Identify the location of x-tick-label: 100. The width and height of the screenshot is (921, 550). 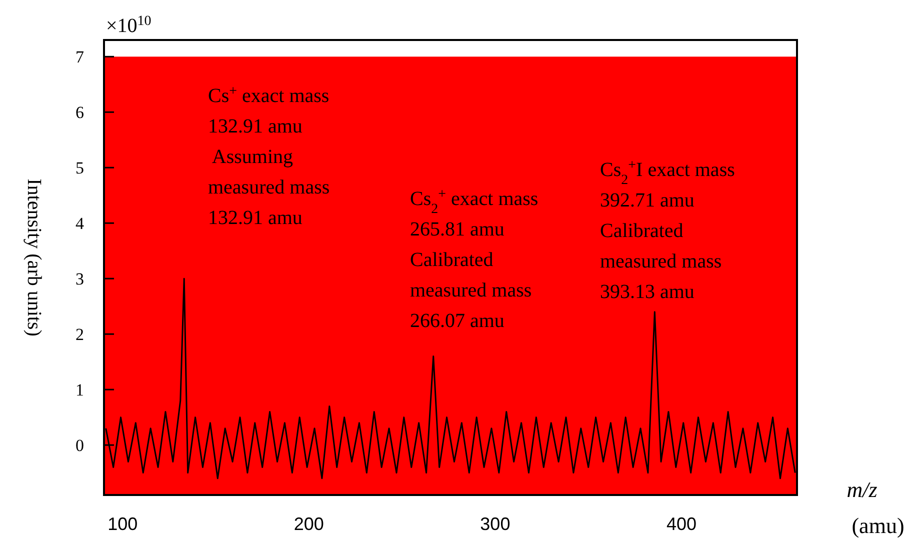
(123, 524).